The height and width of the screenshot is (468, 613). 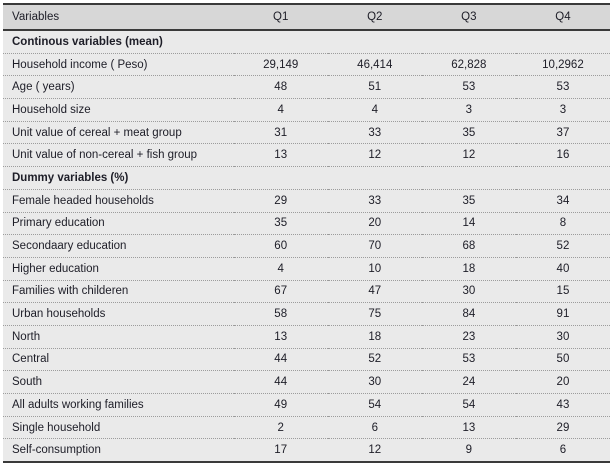 What do you see at coordinates (118, 382) in the screenshot?
I see `row-label: South` at bounding box center [118, 382].